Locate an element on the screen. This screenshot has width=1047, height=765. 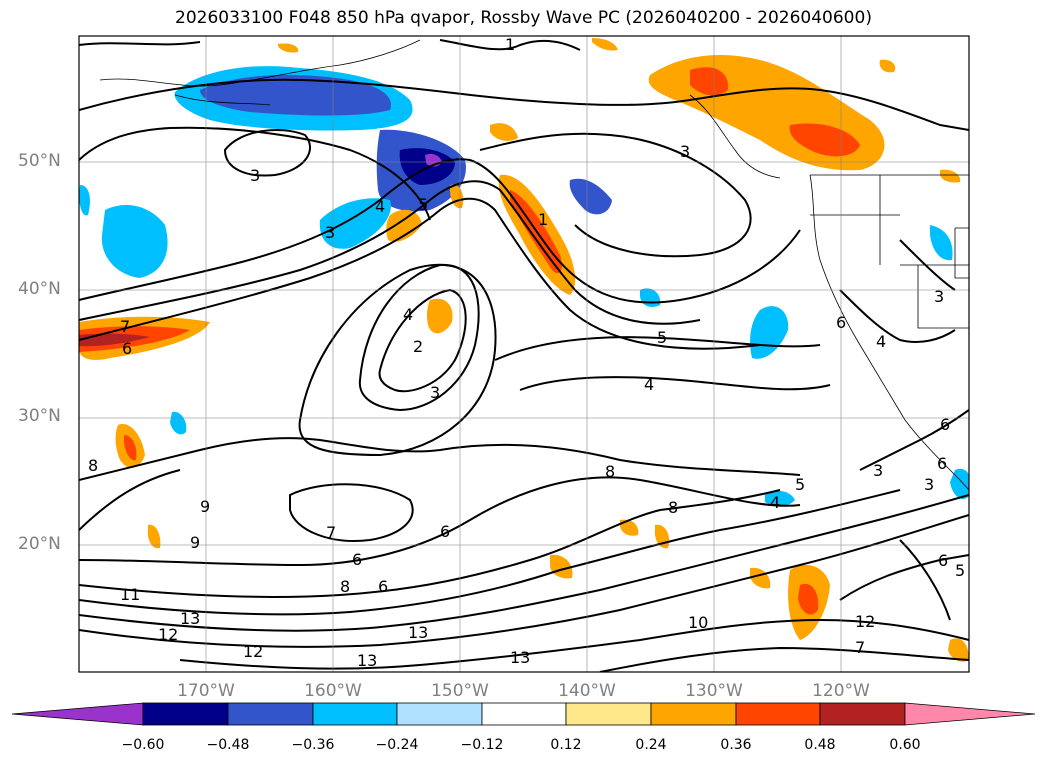
colorbar-tick-label: 0.12 is located at coordinates (566, 745).